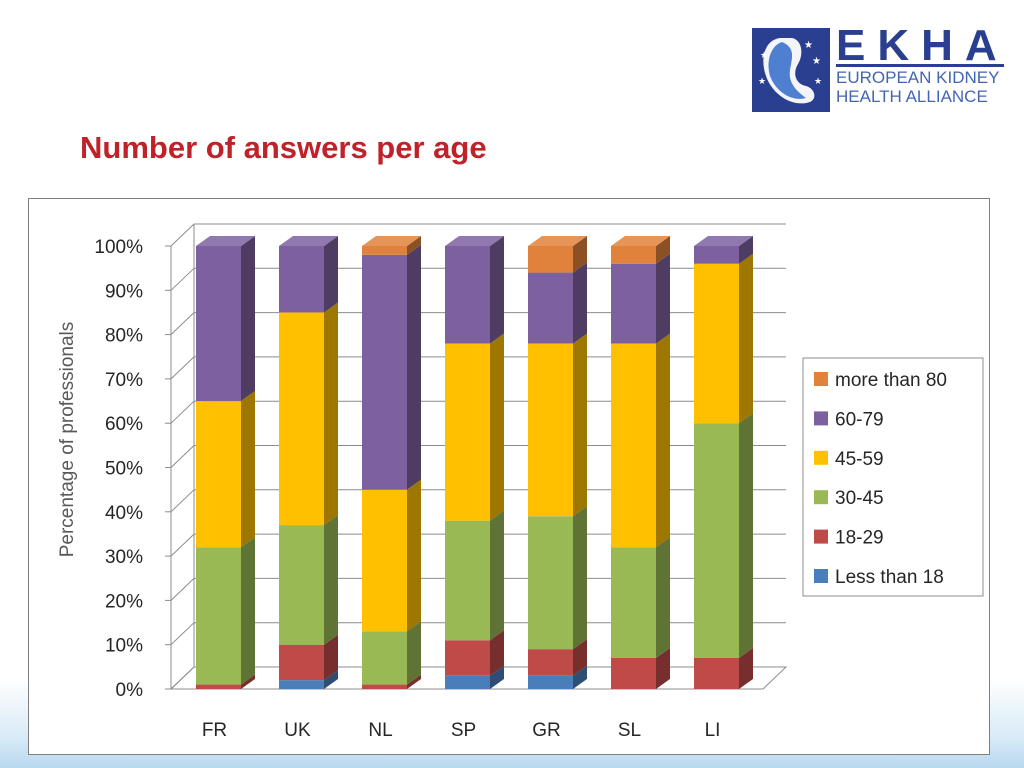  What do you see at coordinates (891, 380) in the screenshot?
I see `legend-label: more than 80` at bounding box center [891, 380].